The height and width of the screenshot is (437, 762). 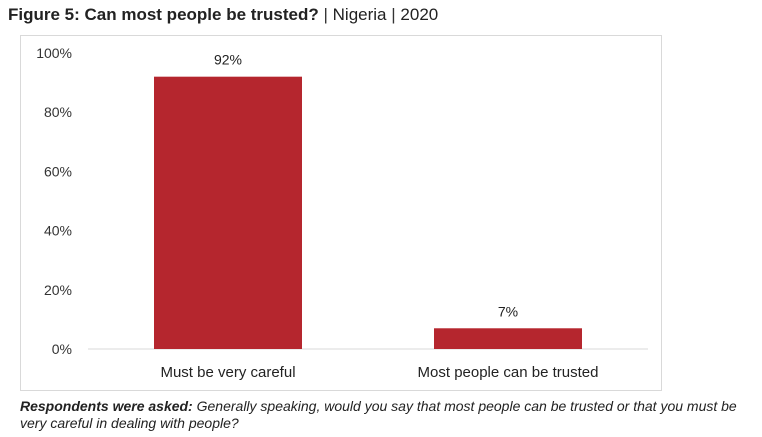 What do you see at coordinates (58, 171) in the screenshot?
I see `y-tick-label: 60%` at bounding box center [58, 171].